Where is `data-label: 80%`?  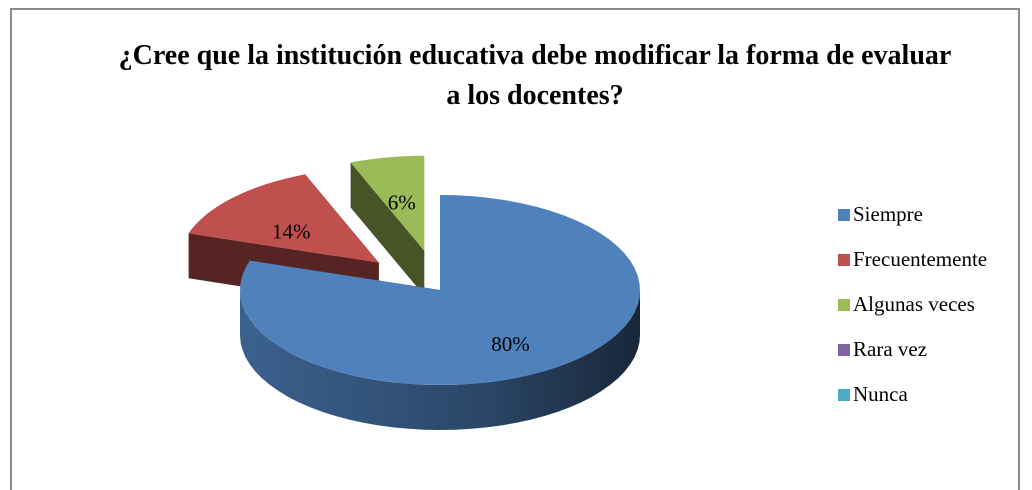
data-label: 80% is located at coordinates (510, 344).